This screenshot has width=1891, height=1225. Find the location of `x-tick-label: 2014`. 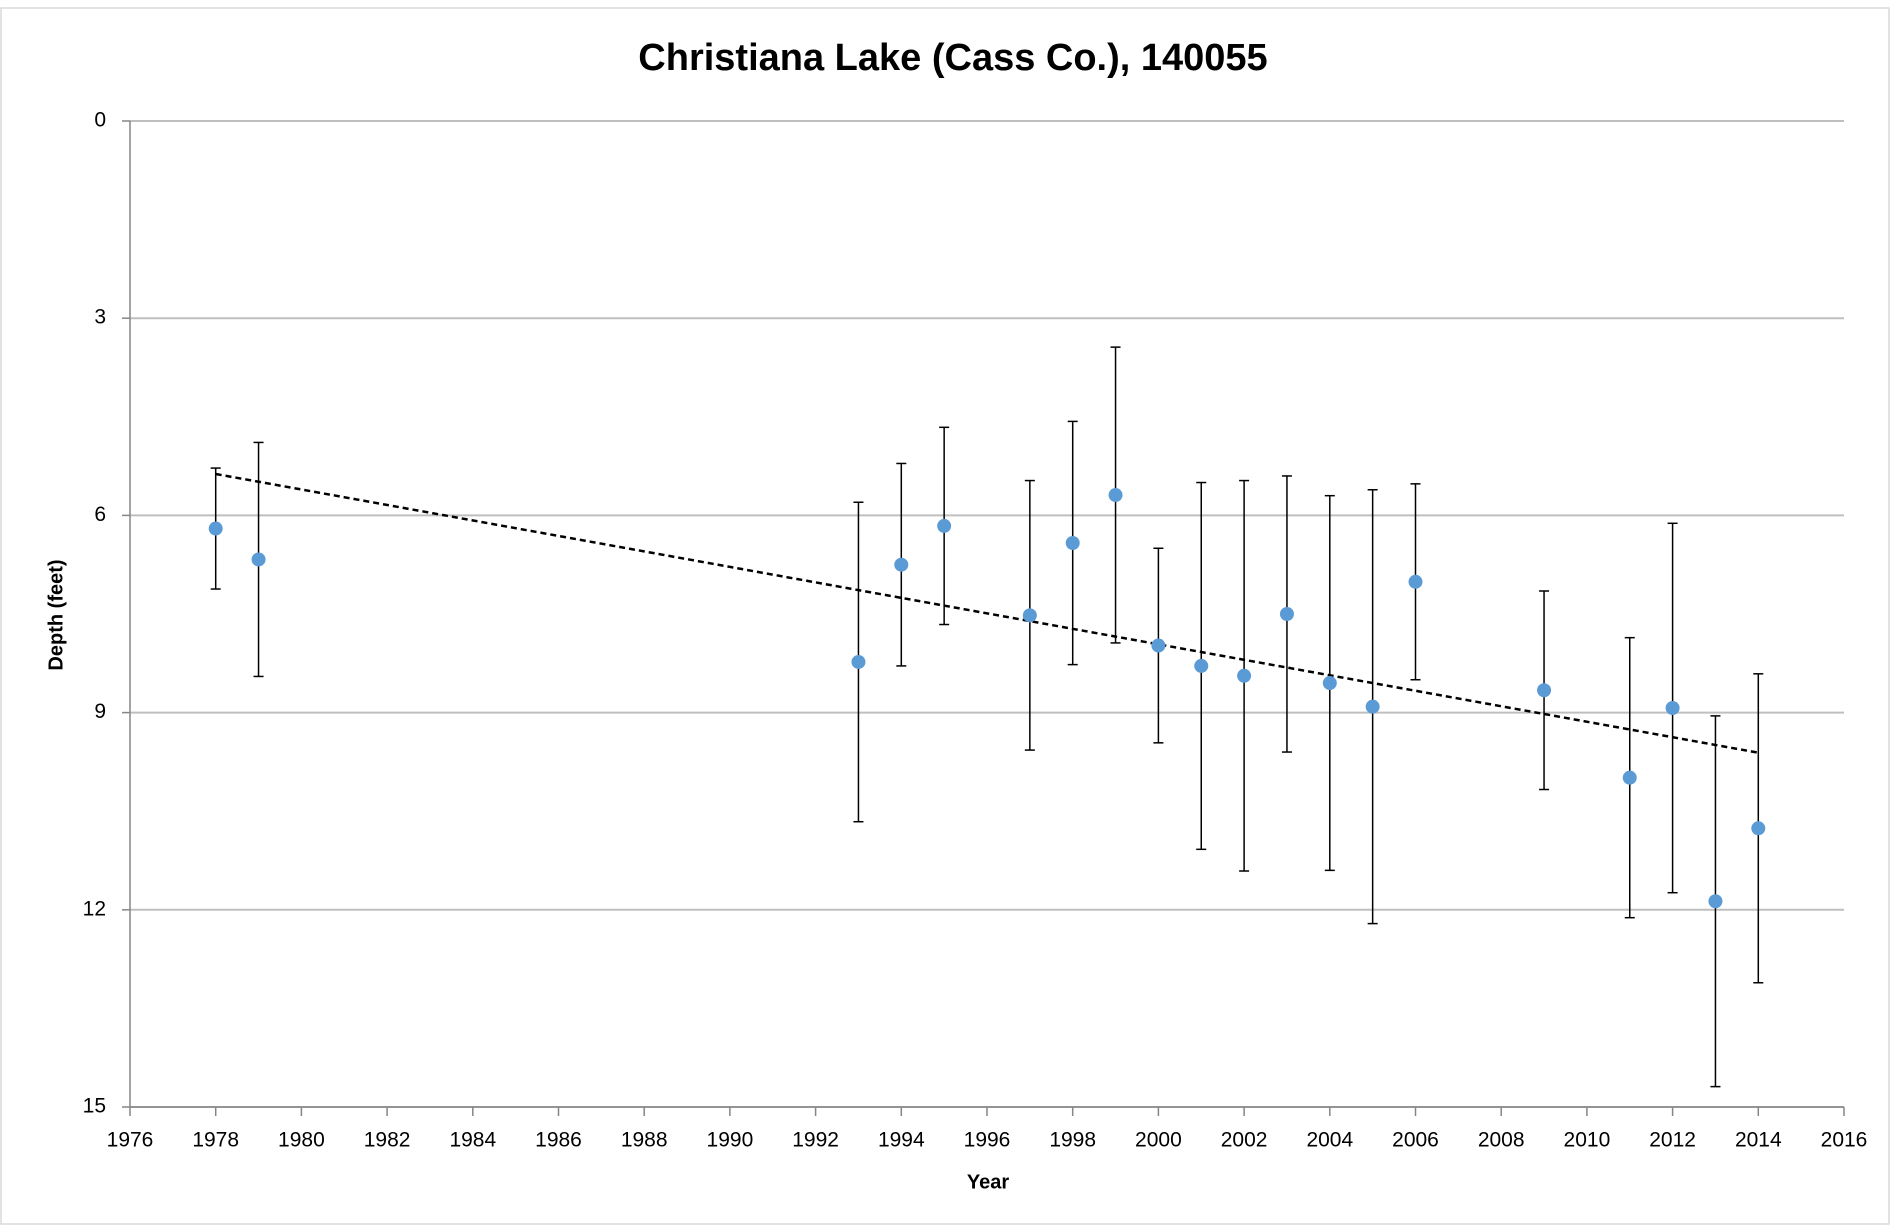

x-tick-label: 2014 is located at coordinates (1758, 1140).